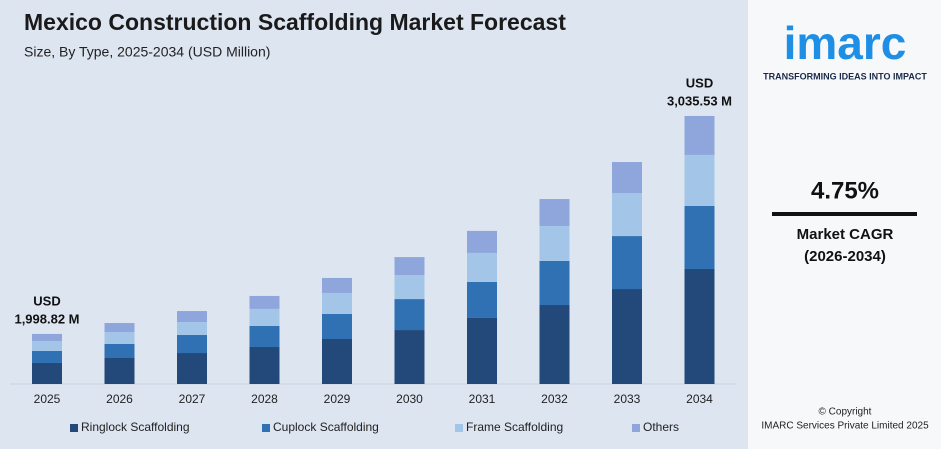 The image size is (941, 449). What do you see at coordinates (47, 399) in the screenshot?
I see `x-tick-label: 2025` at bounding box center [47, 399].